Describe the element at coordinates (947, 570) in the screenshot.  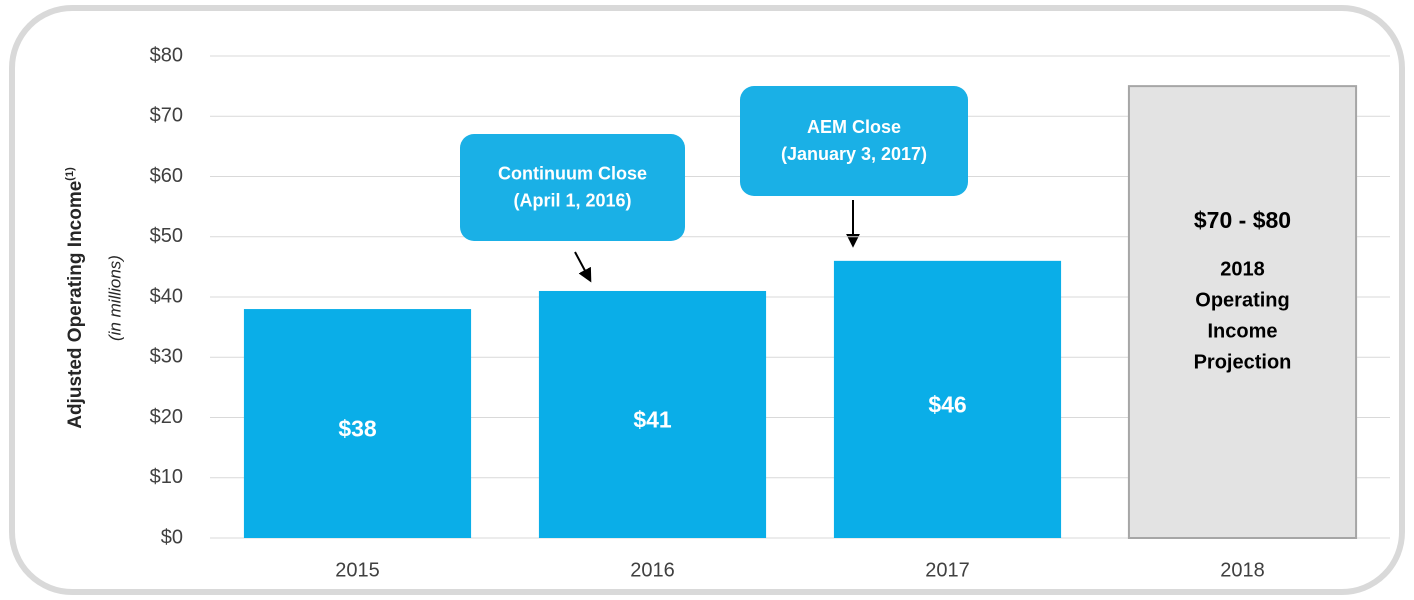
I see `x-tick-label: 2017` at that location.